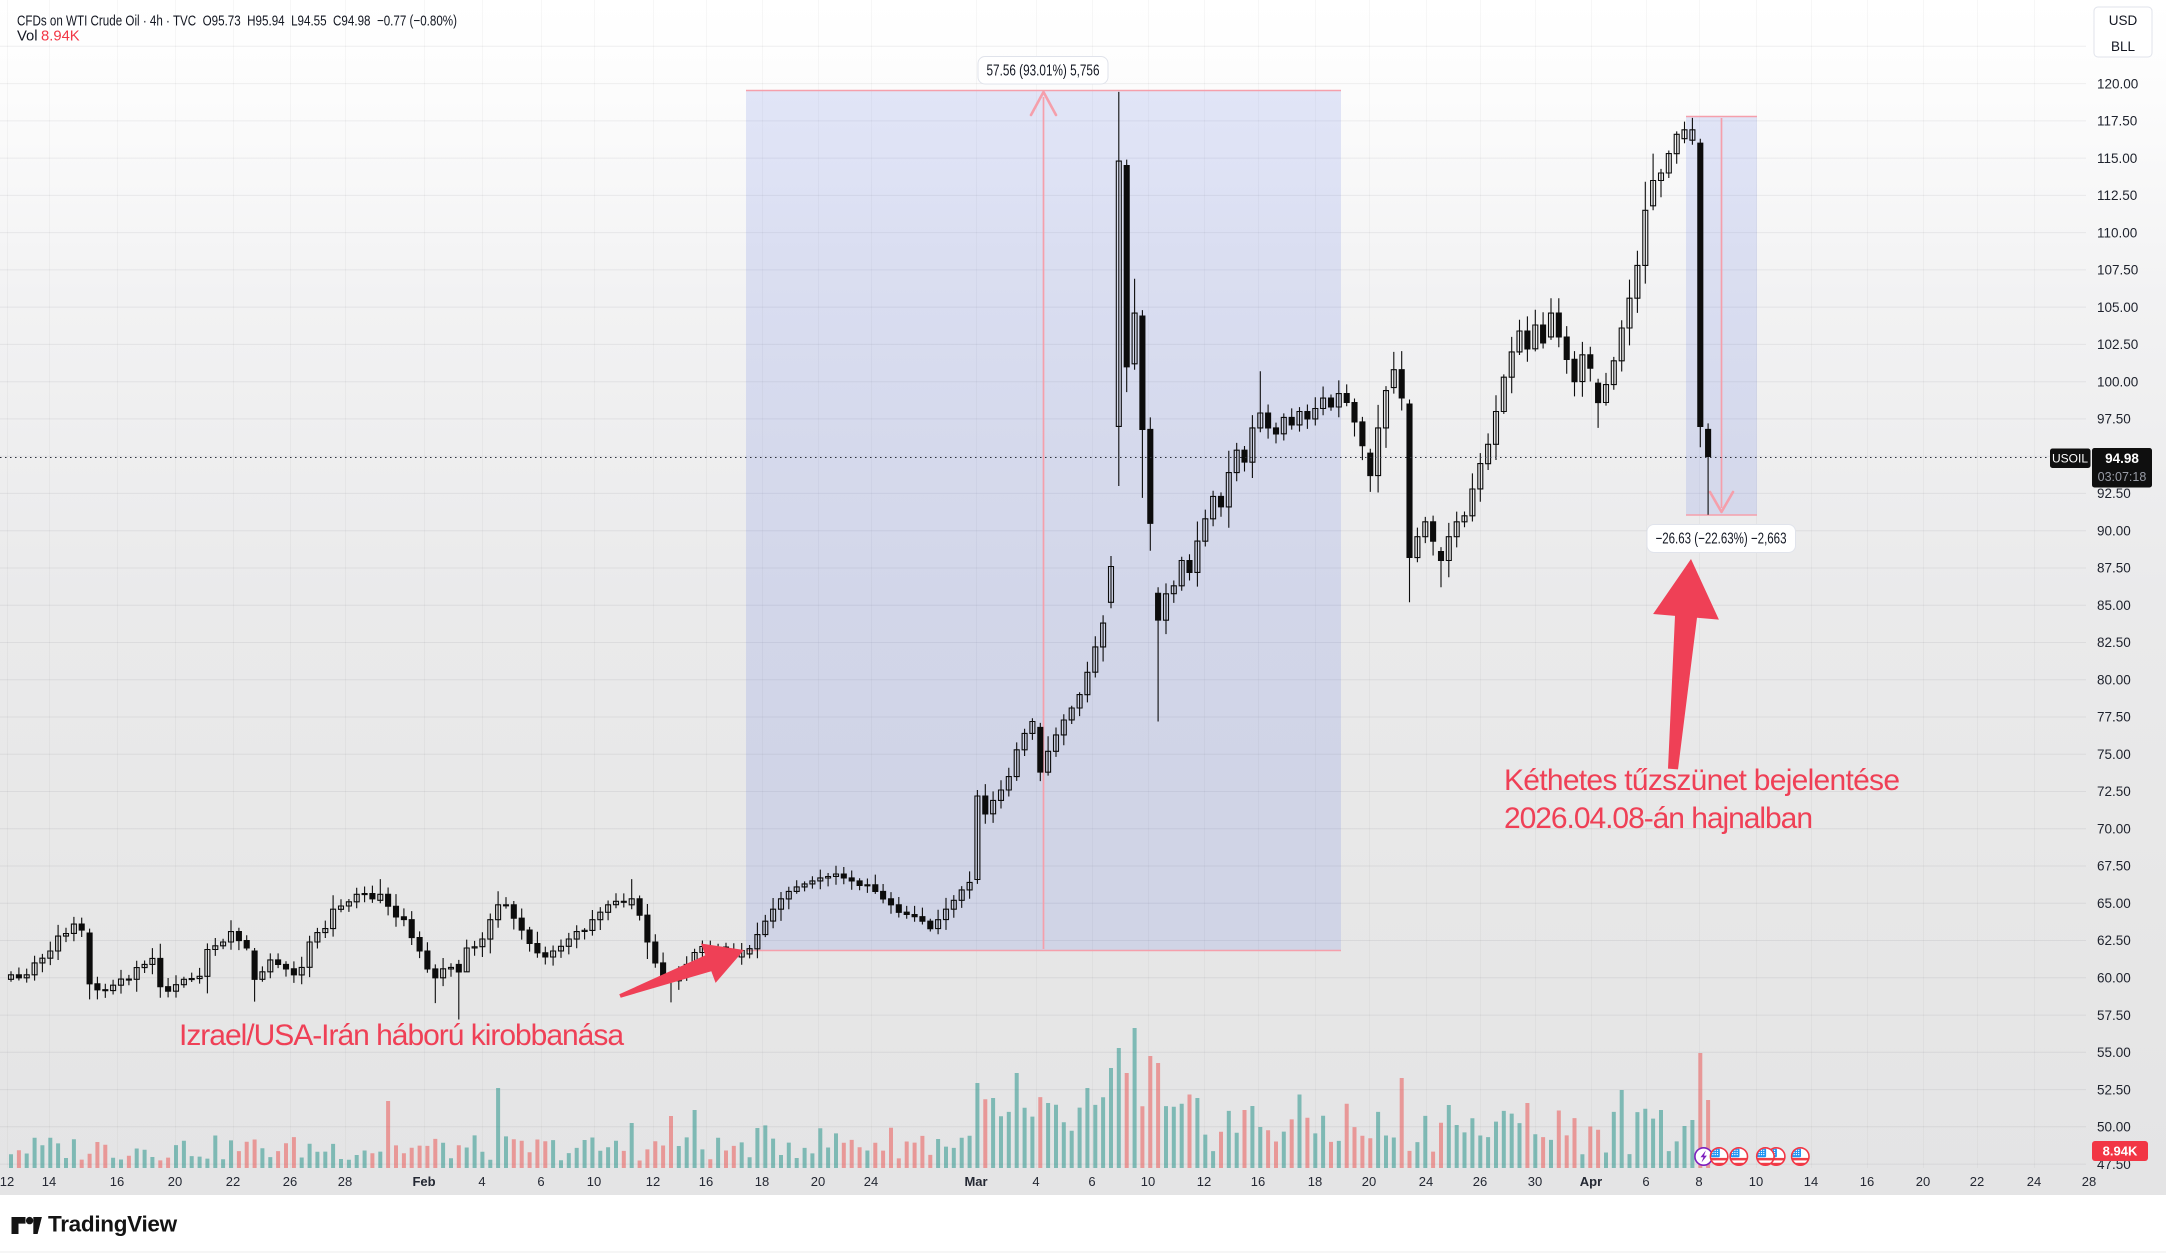 Image resolution: width=2166 pixels, height=1257 pixels. I want to click on svg-text: TradingView, so click(113, 1224).